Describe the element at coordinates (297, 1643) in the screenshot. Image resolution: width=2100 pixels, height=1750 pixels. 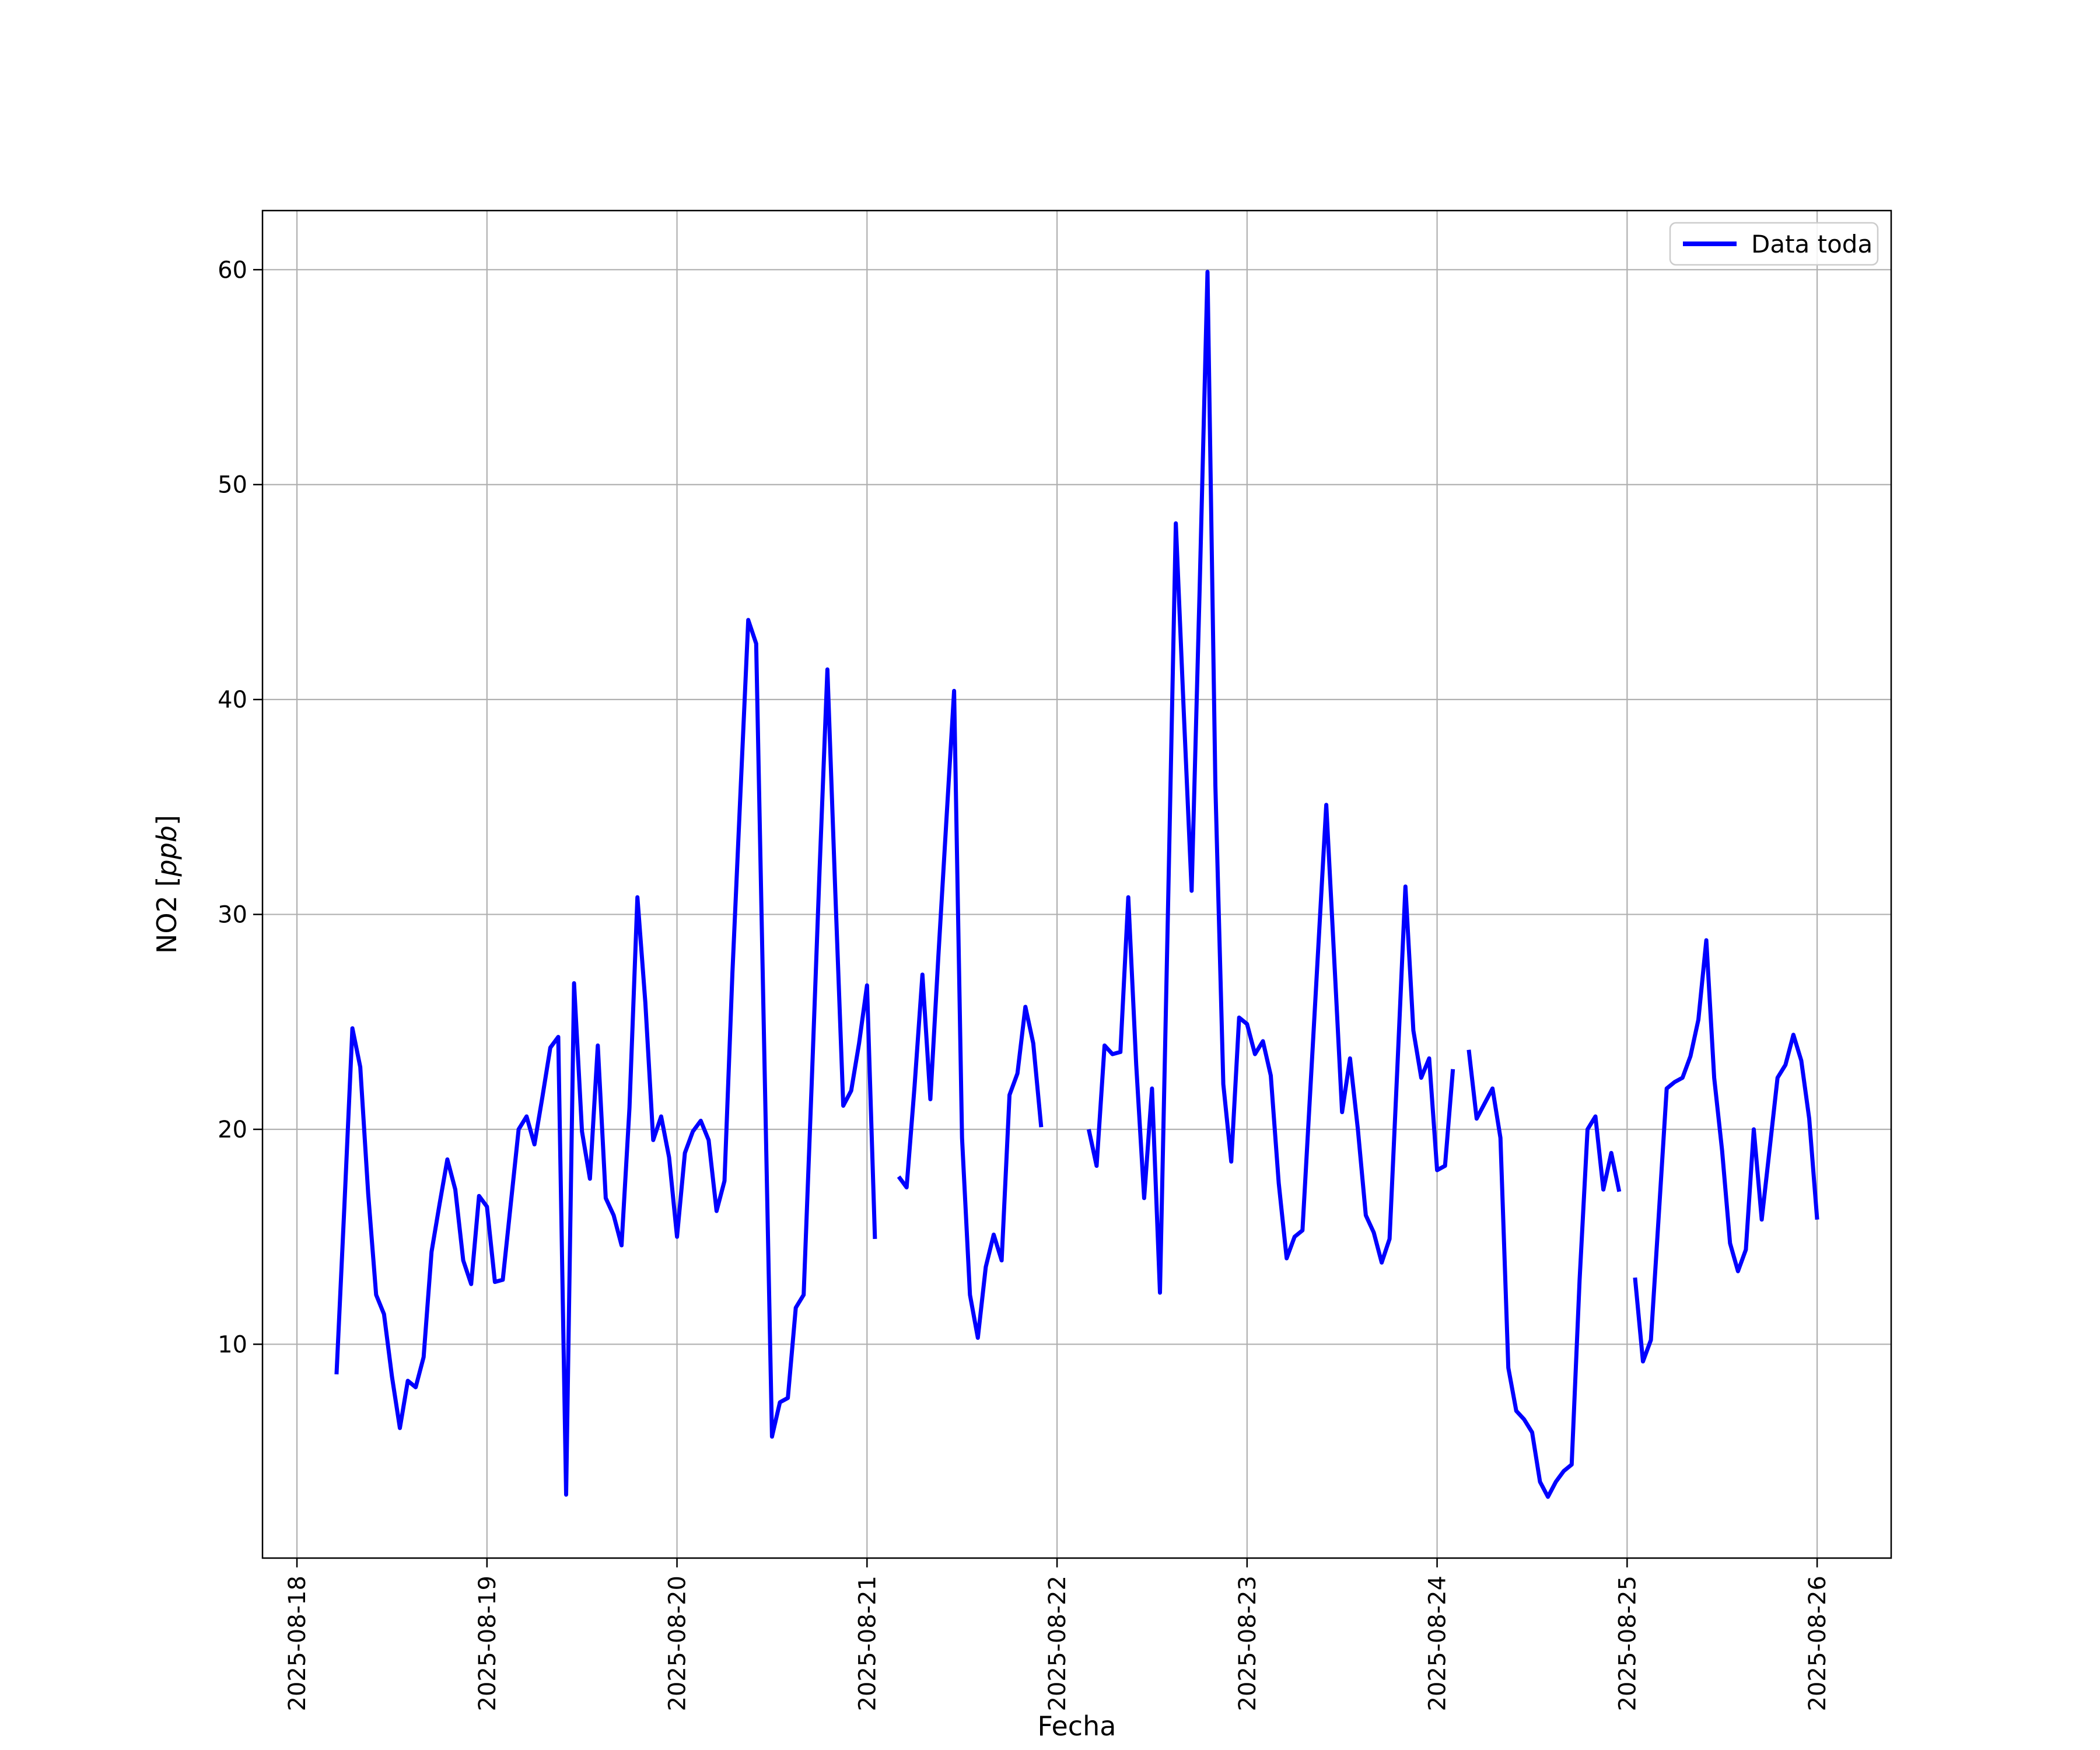
I see `x-tick-label: 2025-08-18` at that location.